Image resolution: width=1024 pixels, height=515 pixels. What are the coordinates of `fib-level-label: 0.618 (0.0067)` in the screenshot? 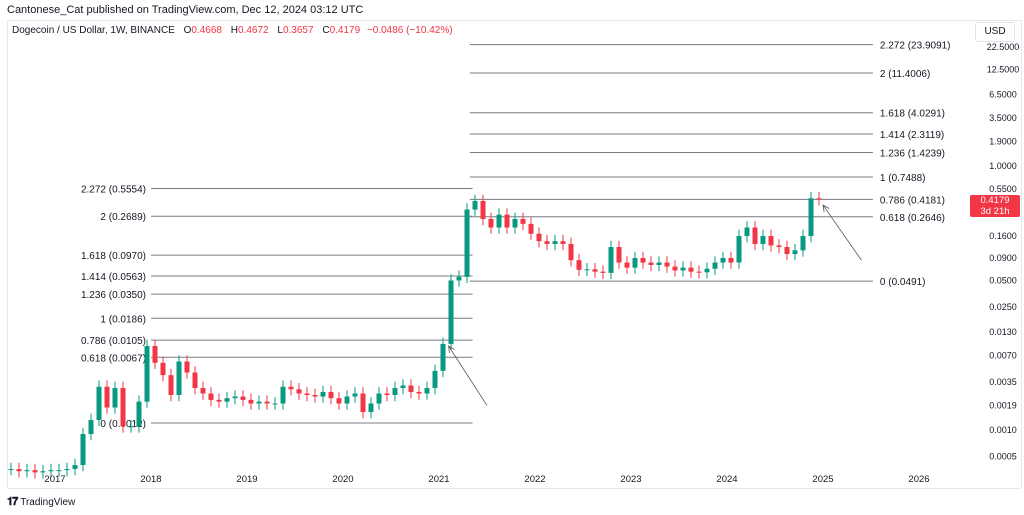 It's located at (113, 358).